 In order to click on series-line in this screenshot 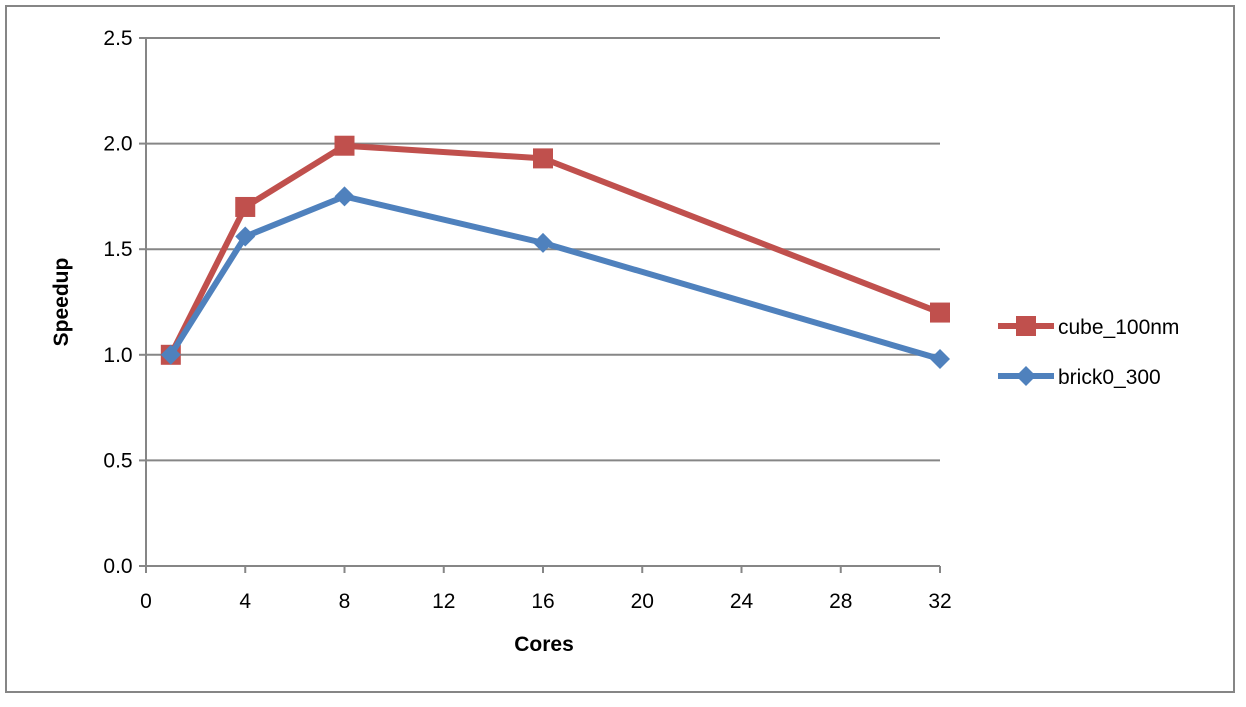, I will do `click(554, 277)`.